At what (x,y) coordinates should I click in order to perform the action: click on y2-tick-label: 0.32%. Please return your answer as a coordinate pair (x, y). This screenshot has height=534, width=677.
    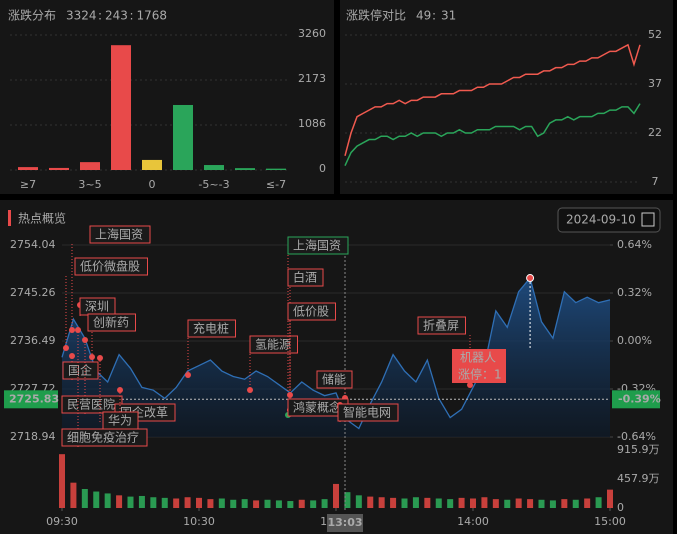
    Looking at the image, I should click on (634, 292).